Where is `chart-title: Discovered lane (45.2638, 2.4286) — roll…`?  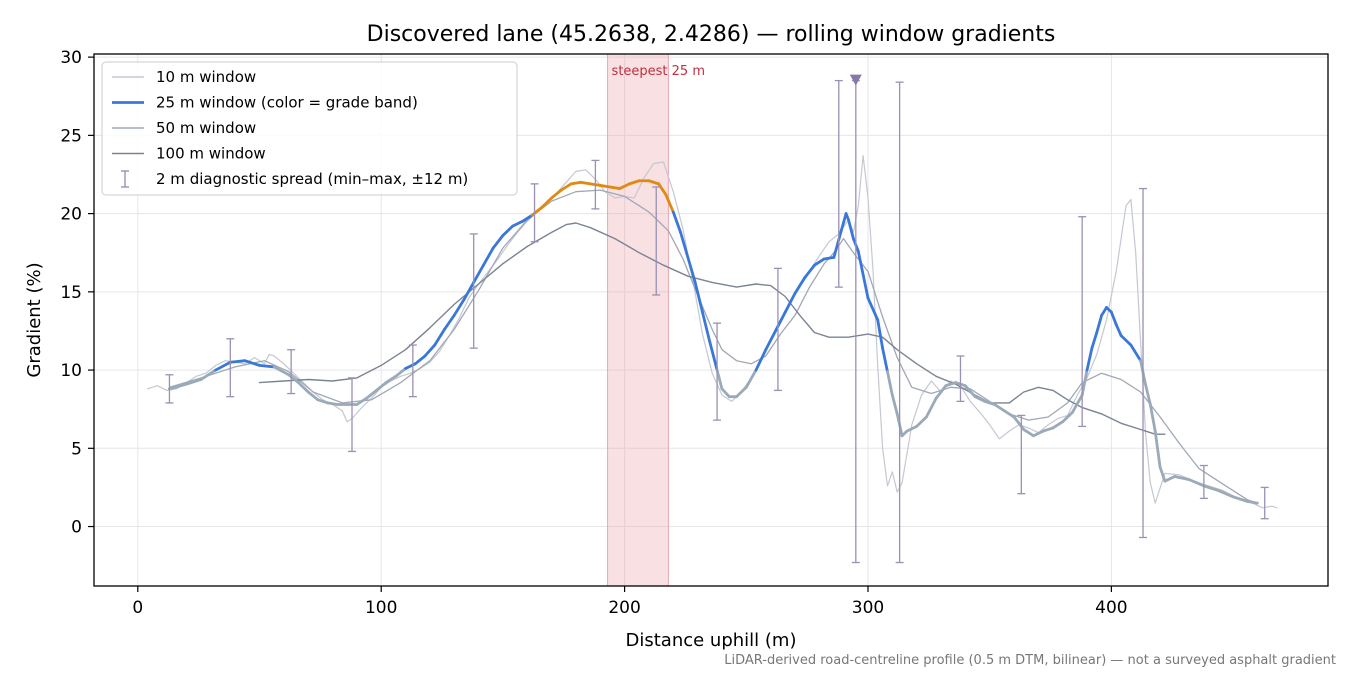 chart-title: Discovered lane (45.2638, 2.4286) — roll… is located at coordinates (711, 34).